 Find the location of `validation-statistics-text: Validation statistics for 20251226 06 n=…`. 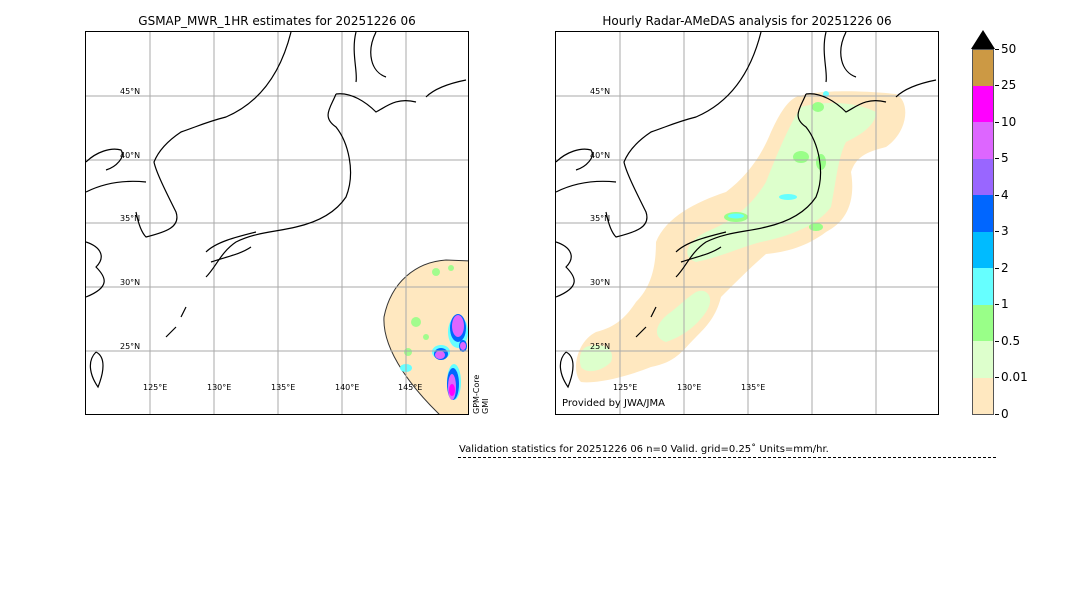

validation-statistics-text: Validation statistics for 20251226 06 n=… is located at coordinates (644, 449).